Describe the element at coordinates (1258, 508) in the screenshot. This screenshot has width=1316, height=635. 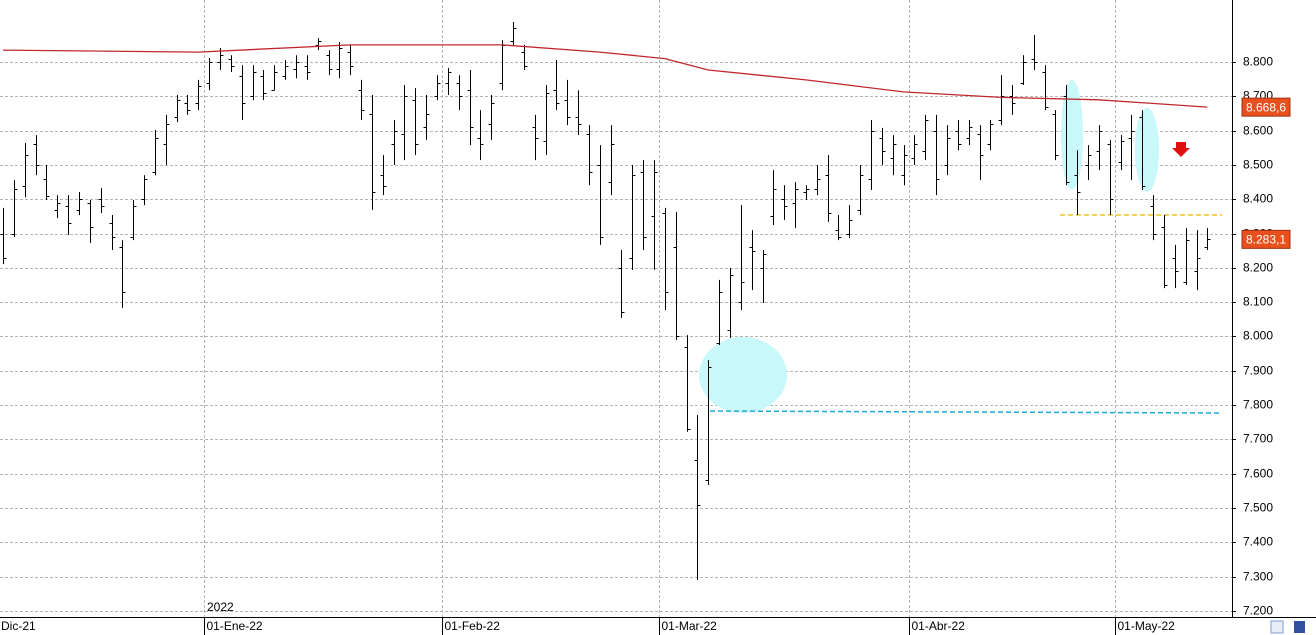
I see `y-tick-label: 7.500` at that location.